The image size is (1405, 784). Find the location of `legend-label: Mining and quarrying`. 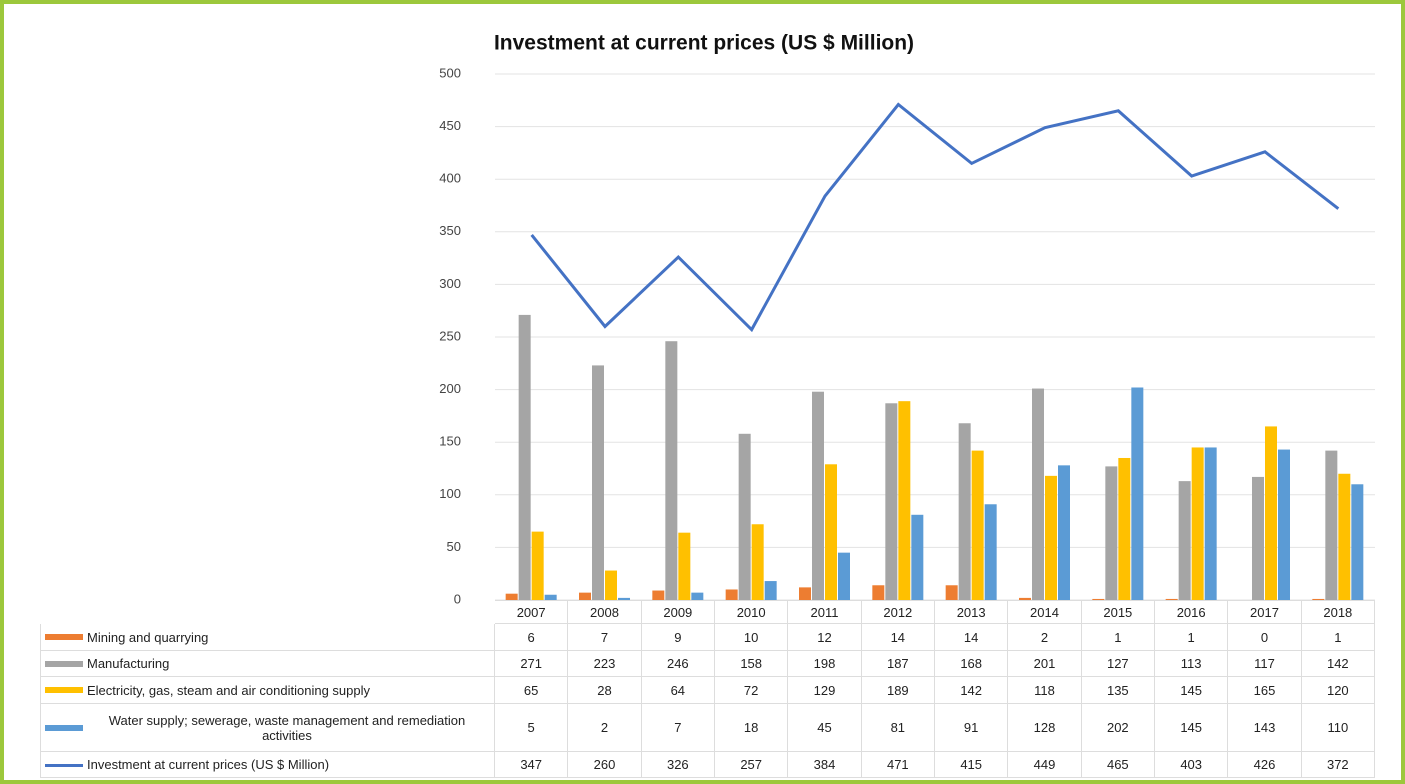

legend-label: Mining and quarrying is located at coordinates (148, 637).